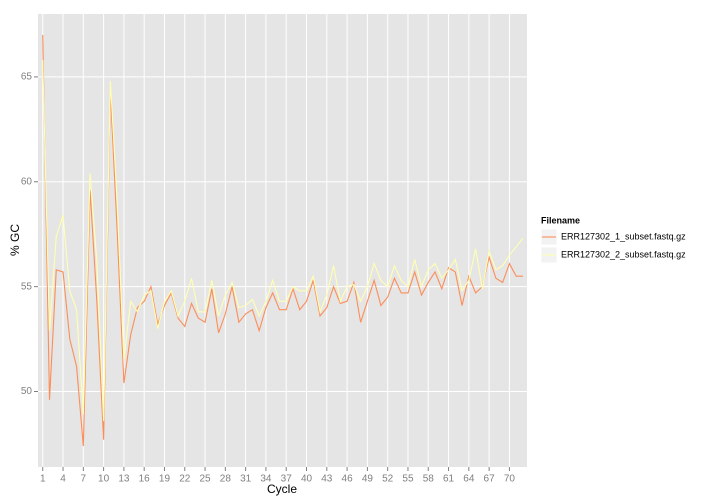 The width and height of the screenshot is (720, 504). I want to click on x-tick-label: 4, so click(63, 479).